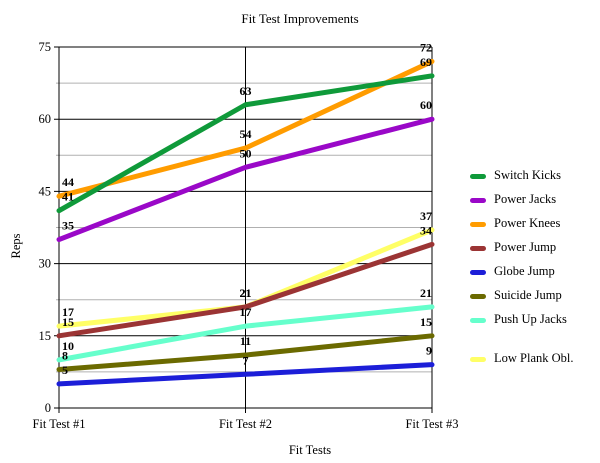 The height and width of the screenshot is (463, 600). Describe the element at coordinates (246, 153) in the screenshot. I see `data-label: 50` at that location.